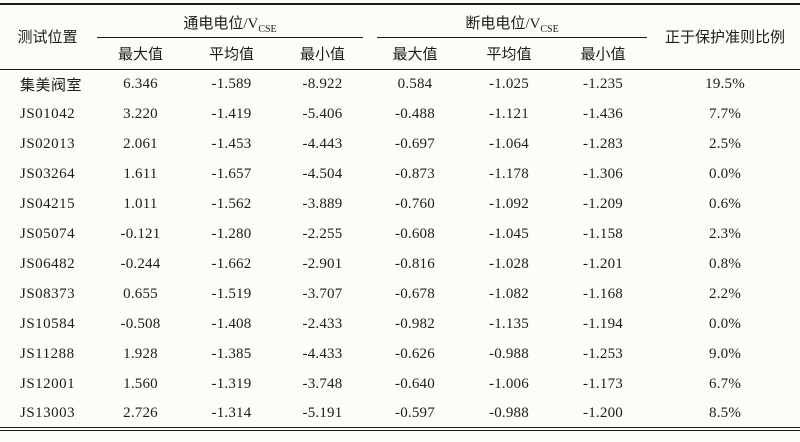  What do you see at coordinates (322, 383) in the screenshot?
I see `value-cell: -3.748` at bounding box center [322, 383].